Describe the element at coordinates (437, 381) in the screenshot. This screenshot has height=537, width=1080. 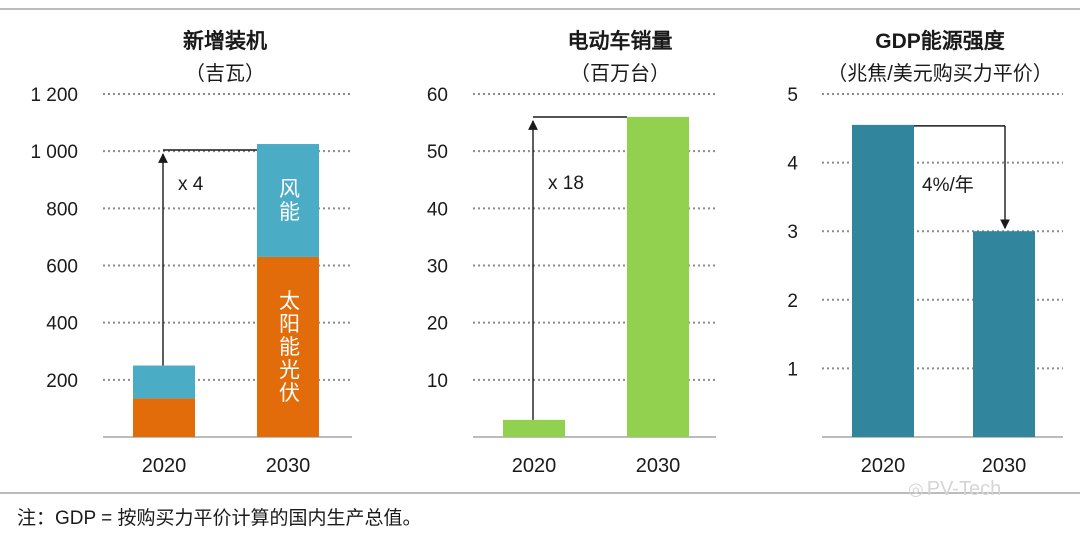
I see `y-tick-label: 10` at that location.